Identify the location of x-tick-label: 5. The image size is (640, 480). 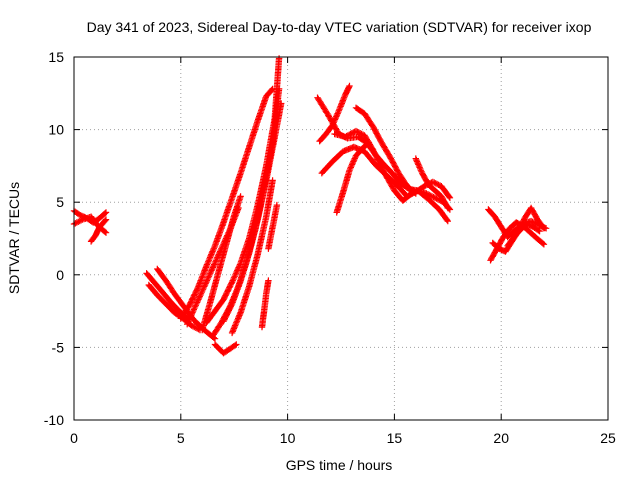
(181, 438).